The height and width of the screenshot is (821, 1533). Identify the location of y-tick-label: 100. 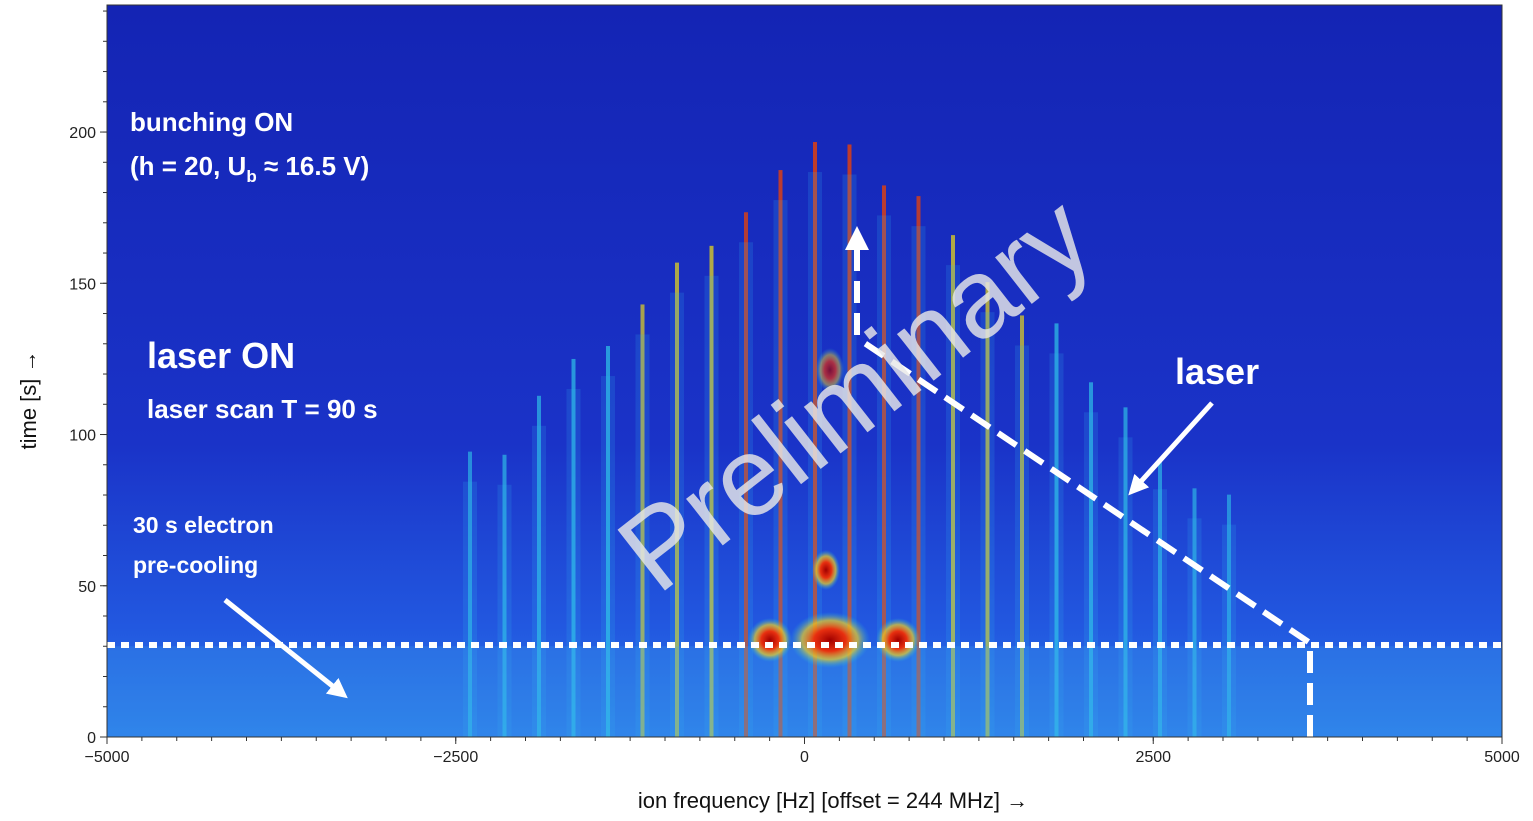
(82, 436).